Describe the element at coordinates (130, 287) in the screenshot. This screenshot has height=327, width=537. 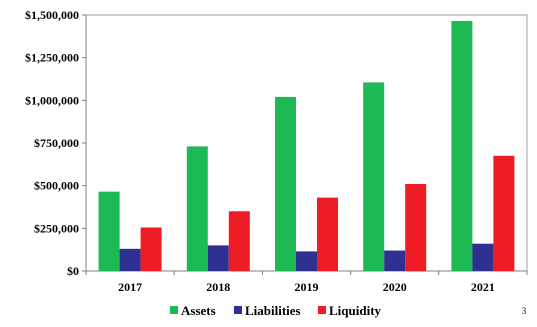
I see `x-tick-label: 2017` at that location.